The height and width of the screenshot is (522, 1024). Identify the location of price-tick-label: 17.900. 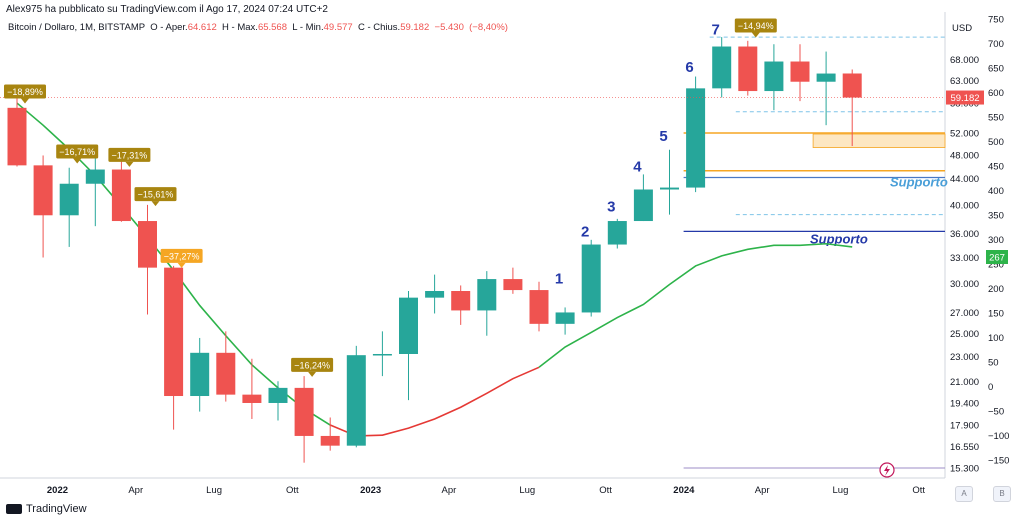
(964, 426).